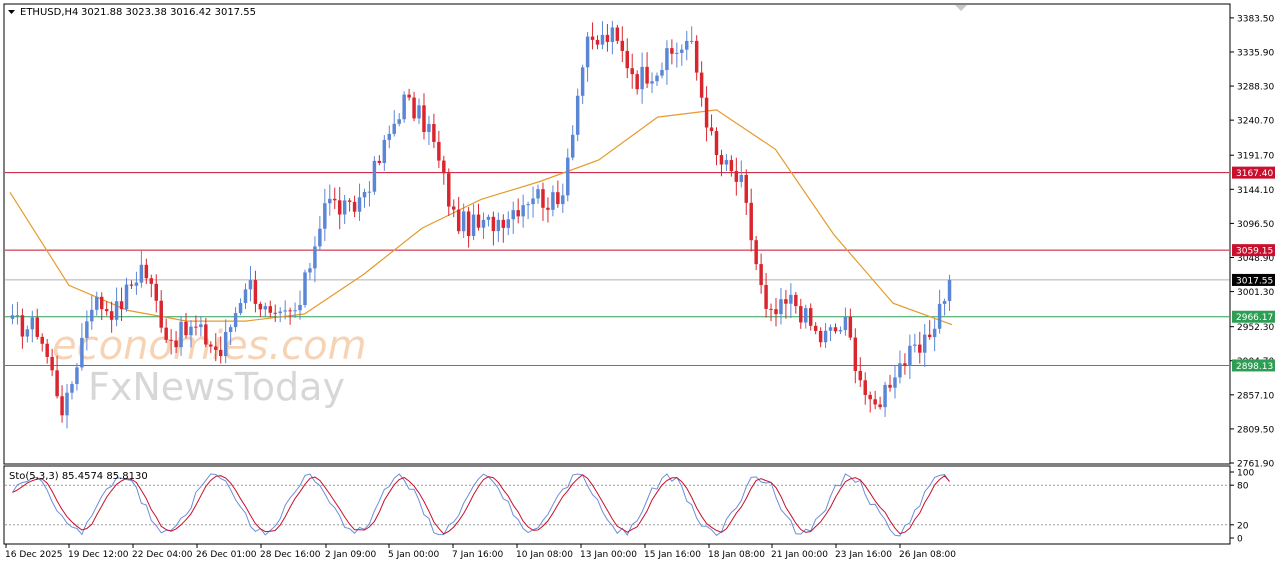 The width and height of the screenshot is (1280, 571). I want to click on stochastic-axis: 100 80 20 0, so click(1242, 507).